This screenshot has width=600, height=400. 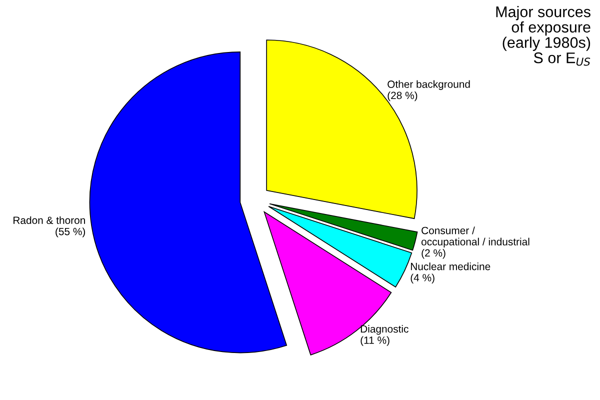 What do you see at coordinates (375, 341) in the screenshot?
I see `data-label: (11 %)` at bounding box center [375, 341].